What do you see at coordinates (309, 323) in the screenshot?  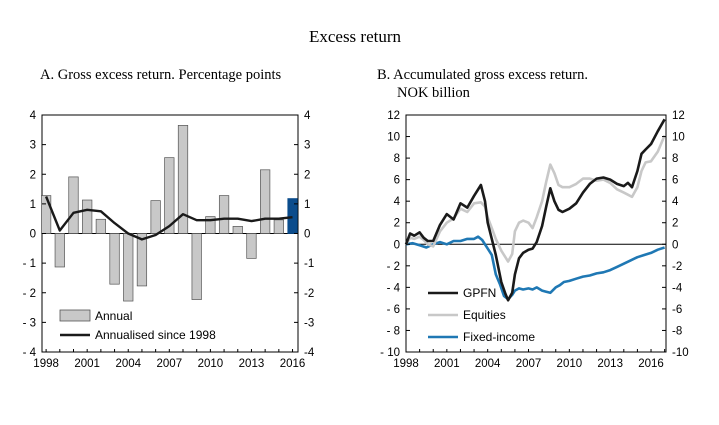 I see `y-tick-label-right: -3` at bounding box center [309, 323].